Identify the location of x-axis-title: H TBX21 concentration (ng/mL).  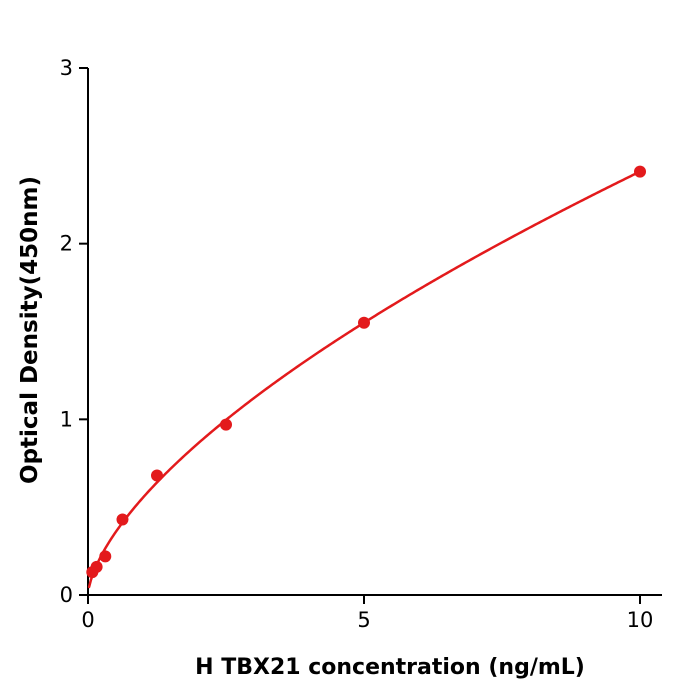
(390, 667).